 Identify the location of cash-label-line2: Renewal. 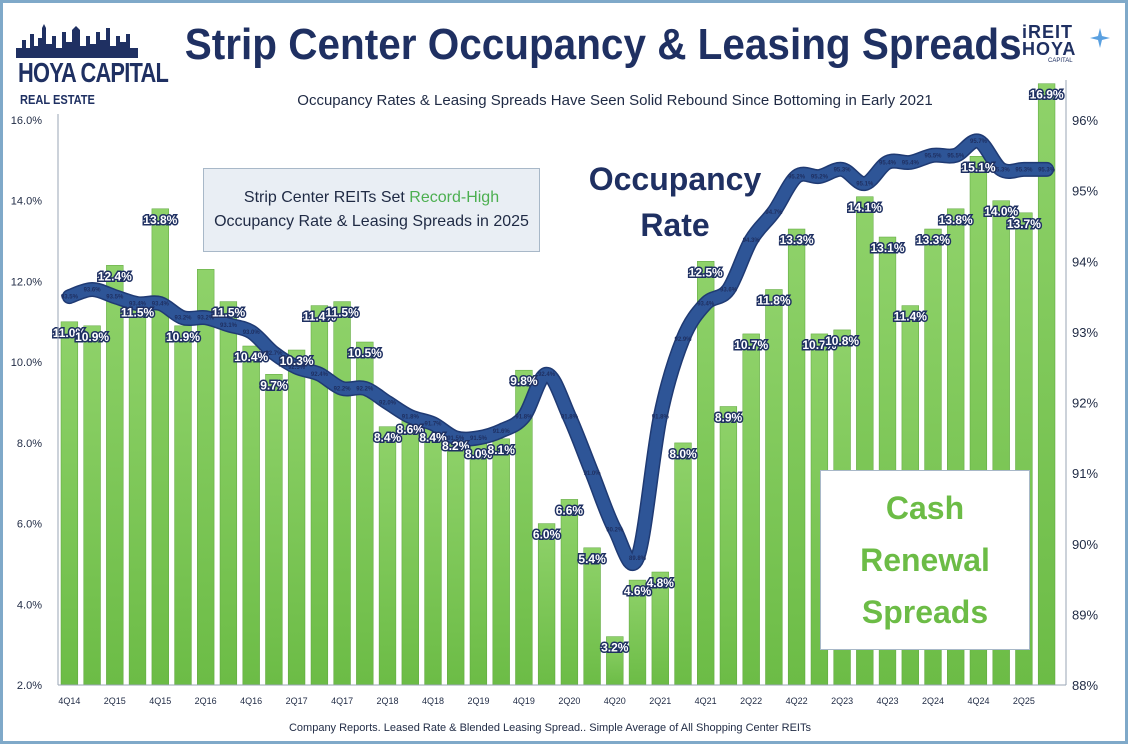
(925, 560).